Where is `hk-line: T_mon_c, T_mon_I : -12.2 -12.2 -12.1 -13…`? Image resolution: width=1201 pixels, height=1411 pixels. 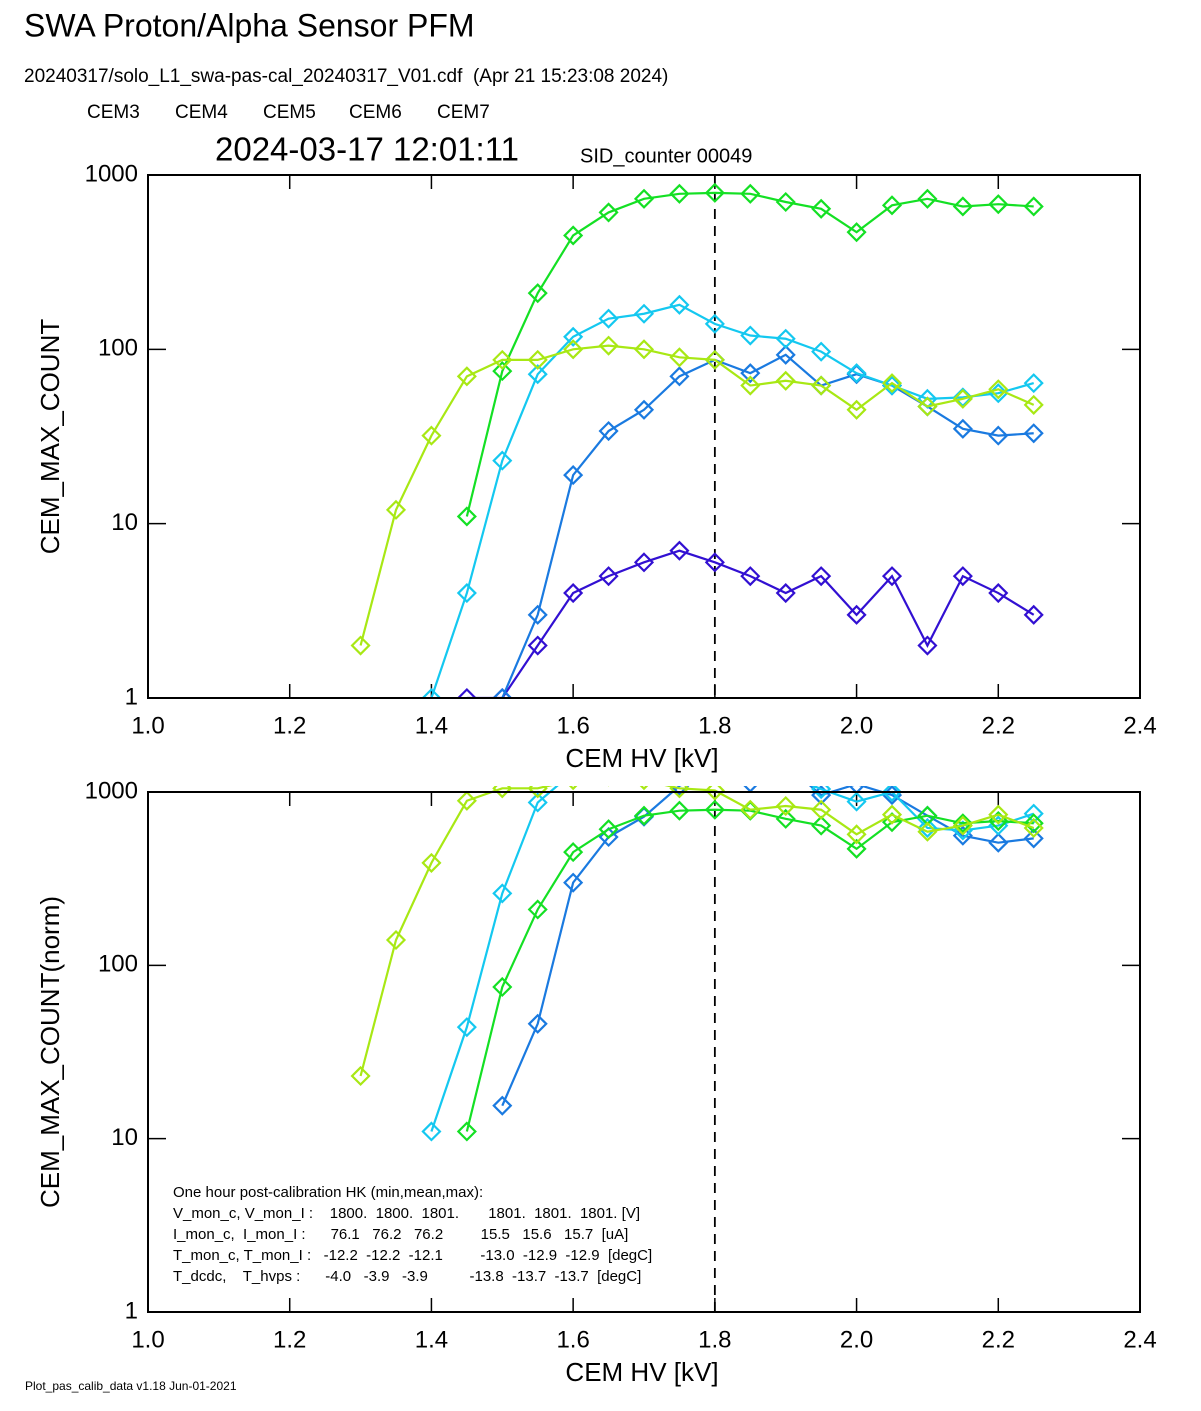
hk-line: T_mon_c, T_mon_I : -12.2 -12.2 -12.1 -13… is located at coordinates (412, 1255).